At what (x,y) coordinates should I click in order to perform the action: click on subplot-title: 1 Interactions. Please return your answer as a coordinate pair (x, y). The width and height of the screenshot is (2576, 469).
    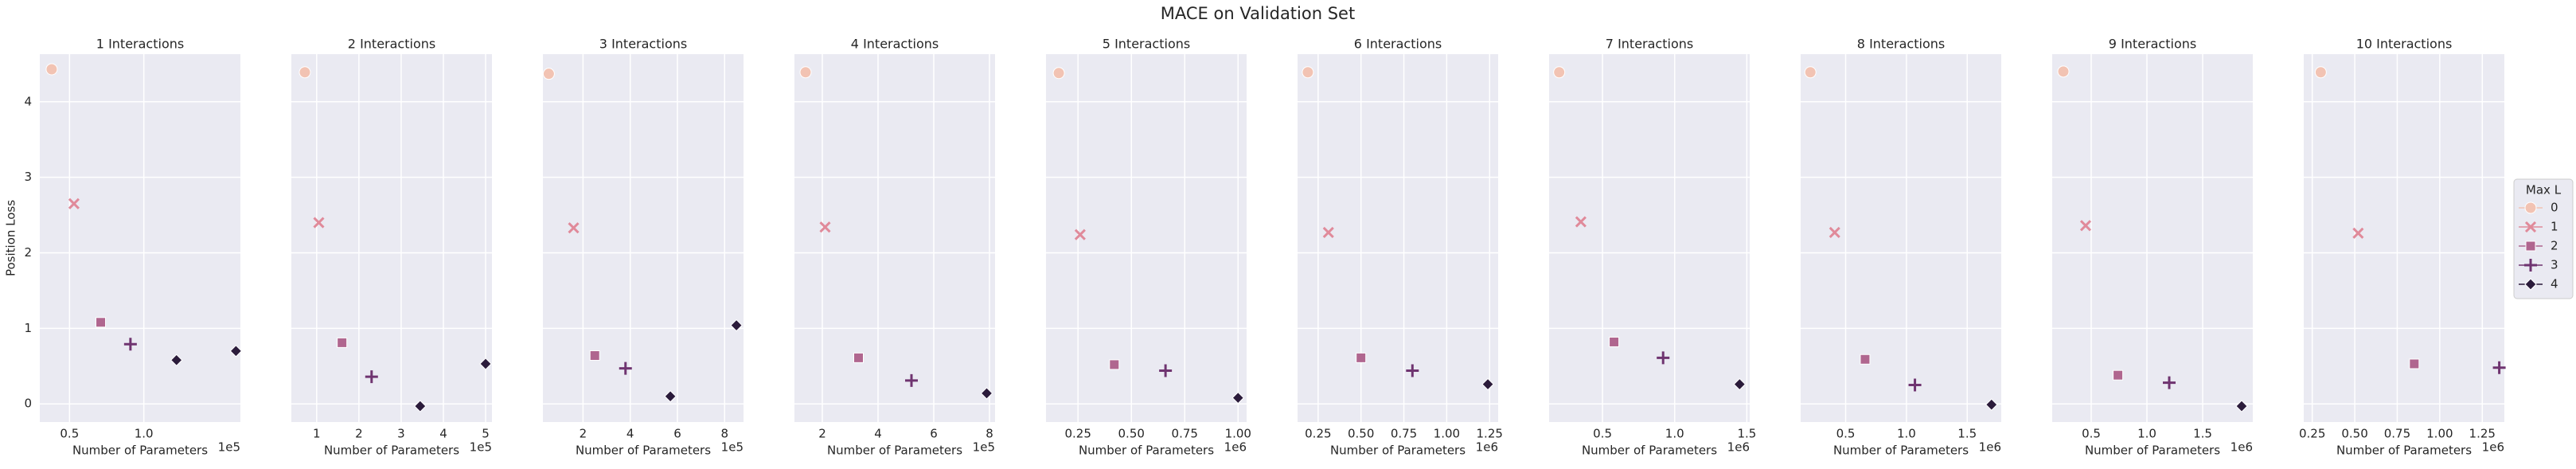
    Looking at the image, I should click on (140, 44).